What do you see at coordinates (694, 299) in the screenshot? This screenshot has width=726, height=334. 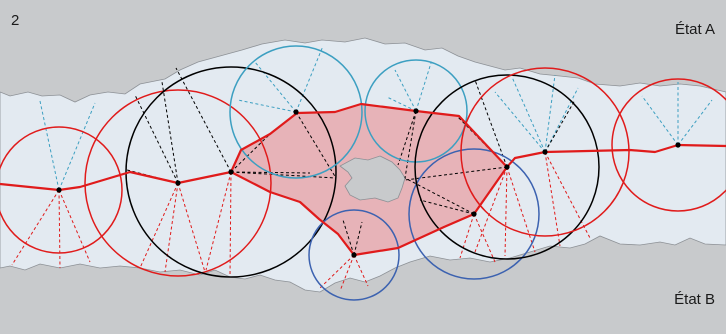 I see `state-b-label: État B` at bounding box center [694, 299].